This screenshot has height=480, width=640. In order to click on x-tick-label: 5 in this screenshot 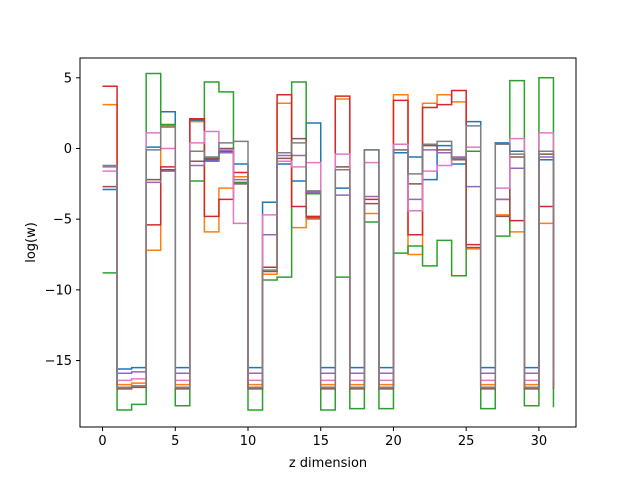, I will do `click(175, 441)`.